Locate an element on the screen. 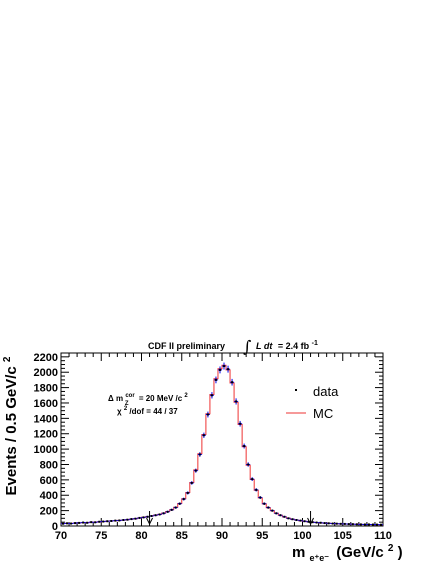 Image resolution: width=436 pixels, height=564 pixels. xlabel-units-sup: 2 is located at coordinates (391, 548).